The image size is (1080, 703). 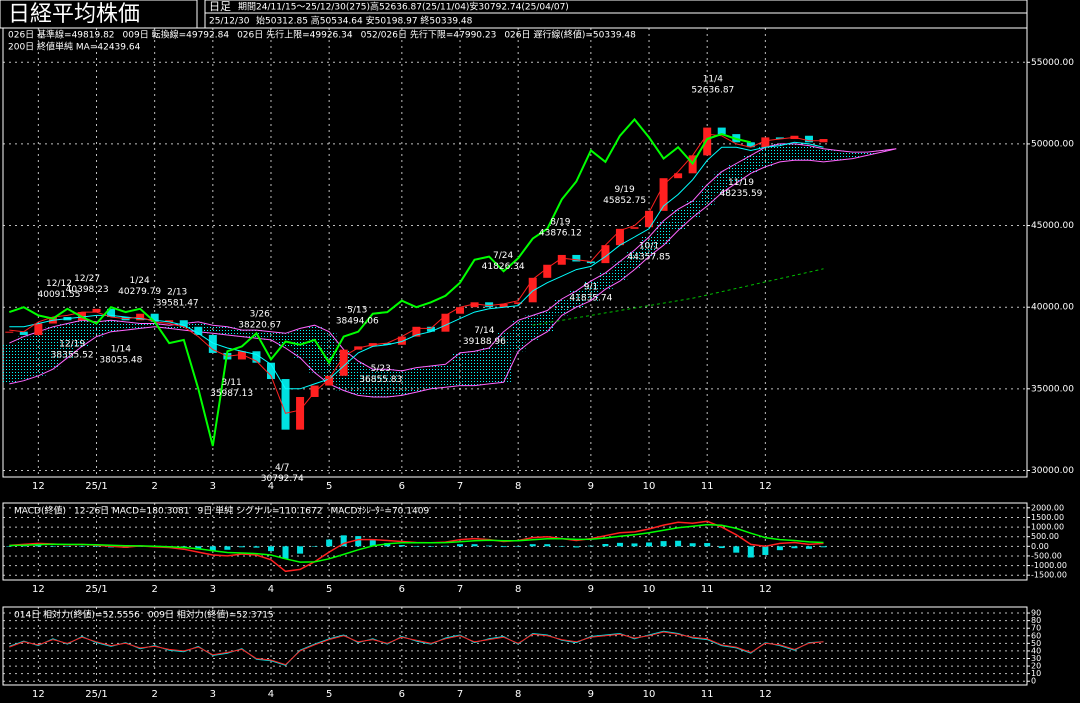 I want to click on legend-entry: MACD(終値), so click(x=40, y=511).